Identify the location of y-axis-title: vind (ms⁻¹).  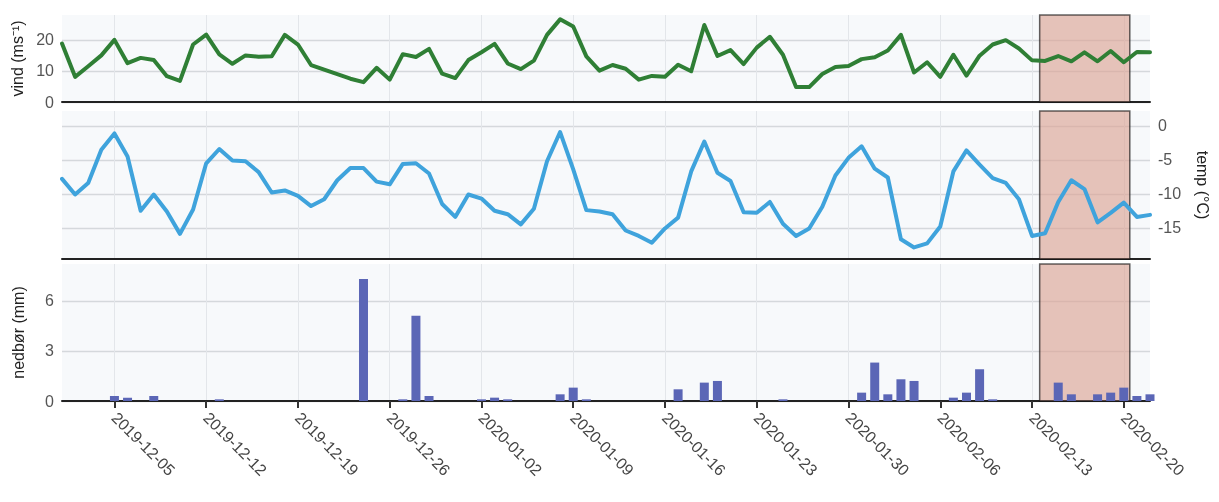
(17, 58).